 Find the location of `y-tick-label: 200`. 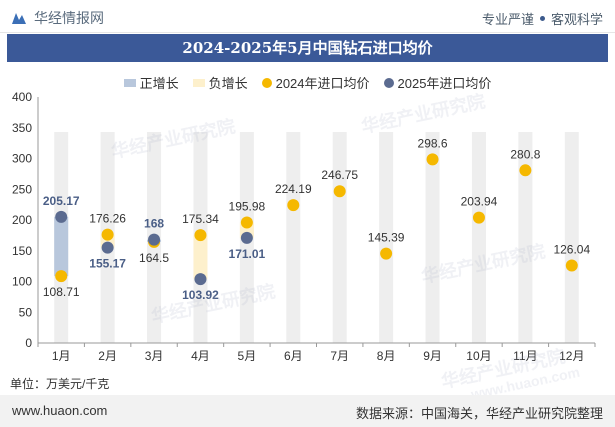

y-tick-label: 200 is located at coordinates (22, 220).